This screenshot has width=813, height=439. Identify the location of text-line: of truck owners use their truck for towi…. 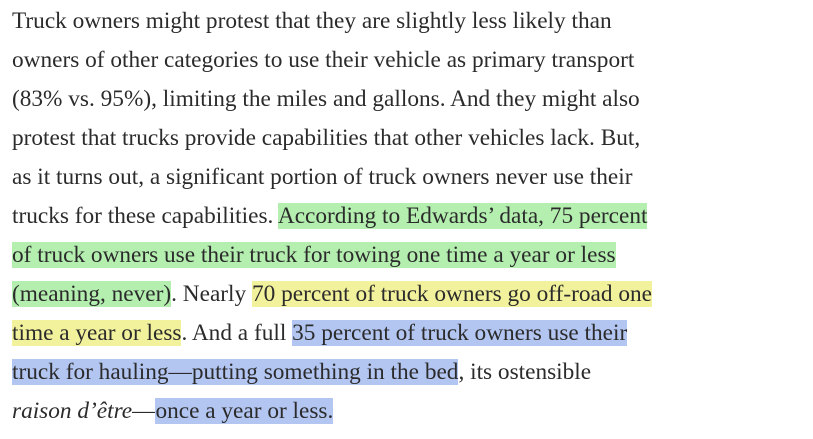
(409, 255).